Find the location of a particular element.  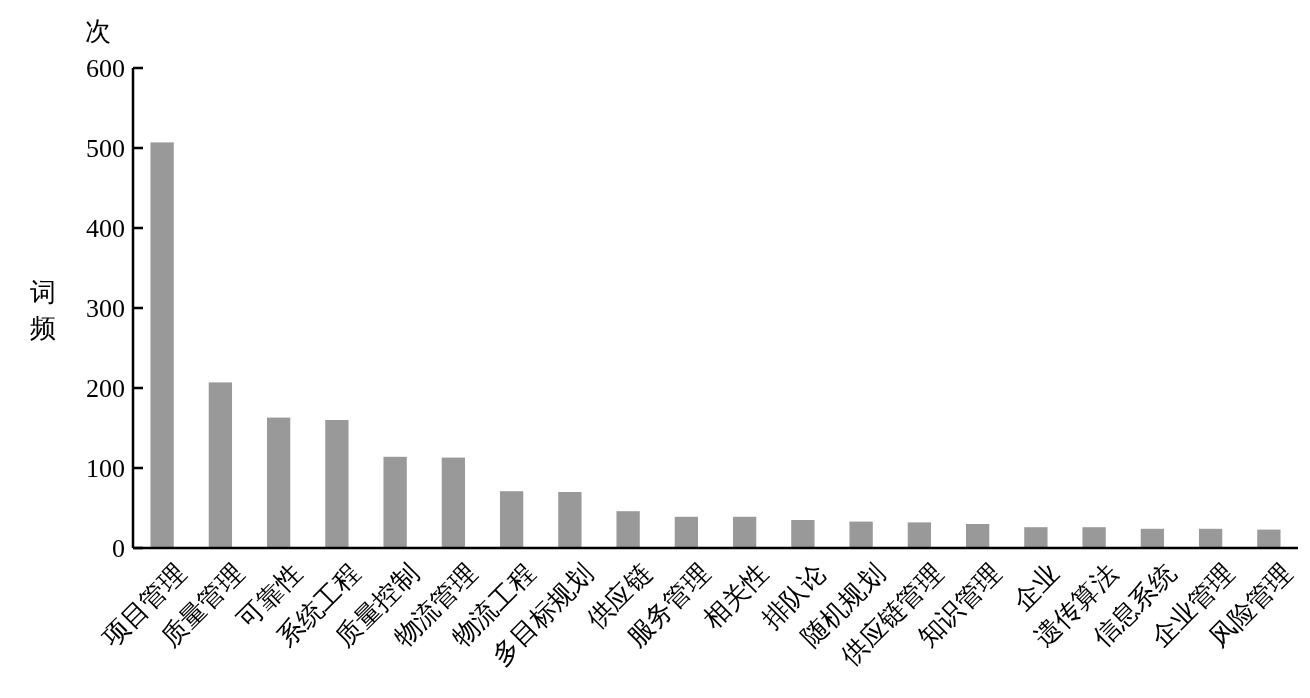

y-tick-label: 300 is located at coordinates (105, 309).